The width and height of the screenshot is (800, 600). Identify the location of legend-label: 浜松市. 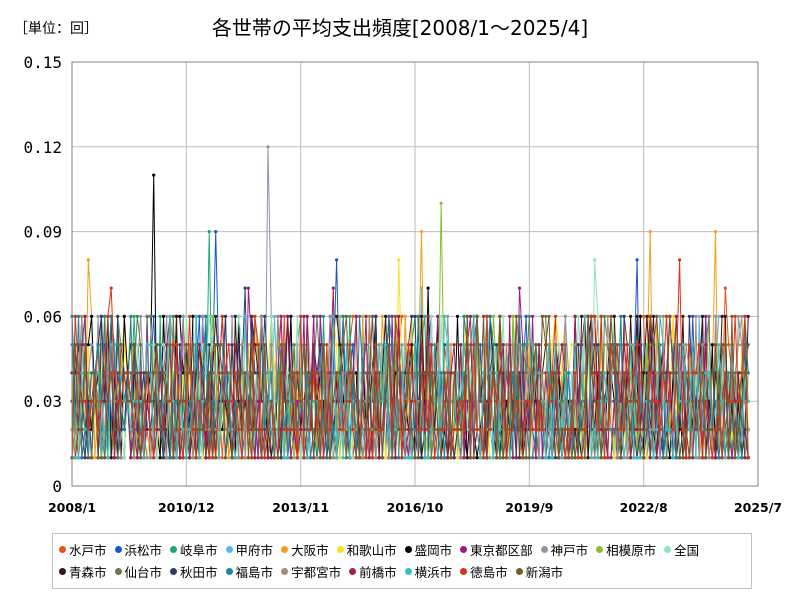
(143, 550).